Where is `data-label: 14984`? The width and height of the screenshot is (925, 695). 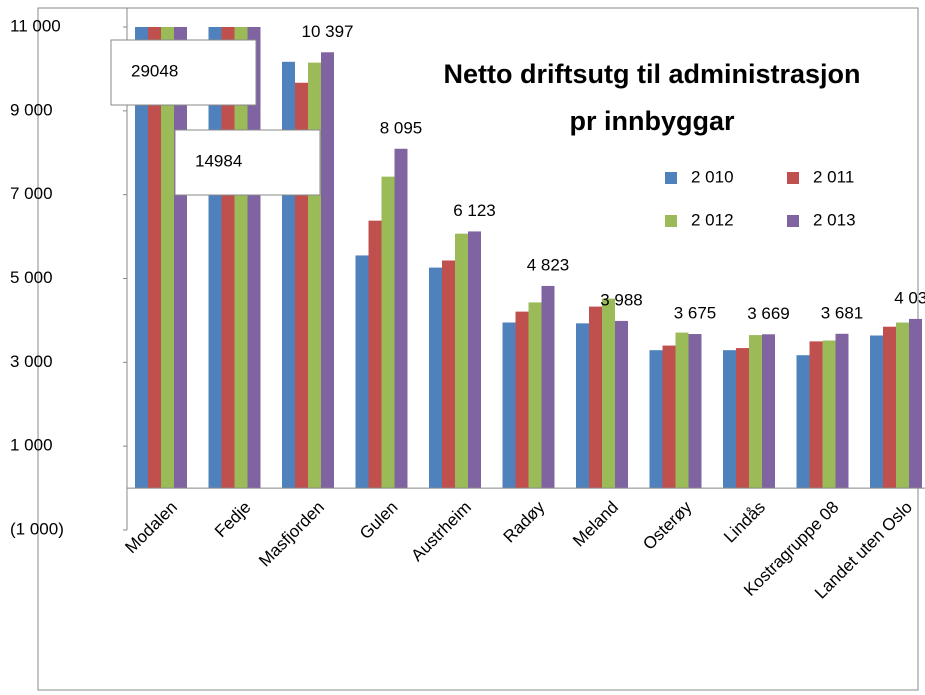 data-label: 14984 is located at coordinates (218, 160).